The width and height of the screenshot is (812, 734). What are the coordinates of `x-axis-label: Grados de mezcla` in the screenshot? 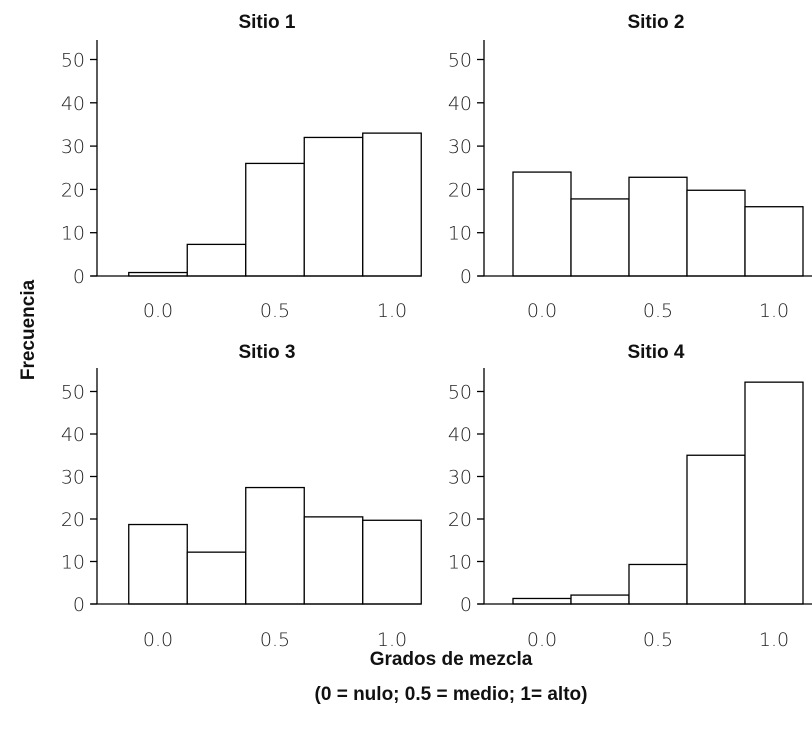 It's located at (451, 659).